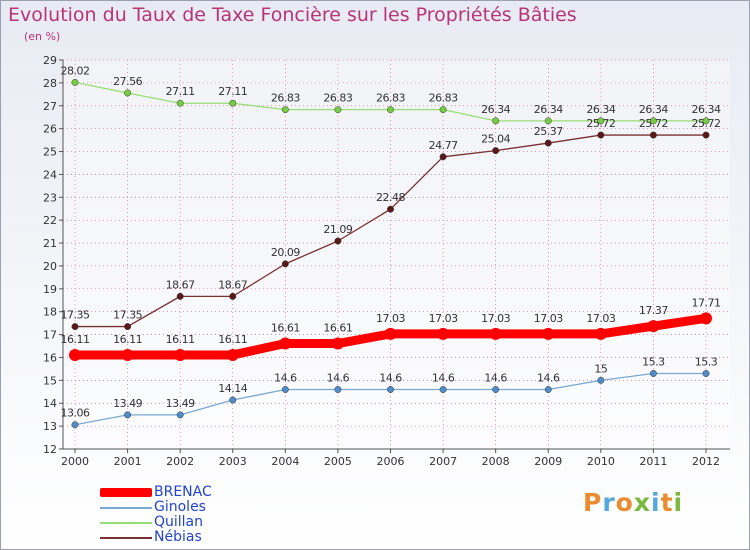 The height and width of the screenshot is (550, 750). I want to click on y-tick-label: 17, so click(50, 335).